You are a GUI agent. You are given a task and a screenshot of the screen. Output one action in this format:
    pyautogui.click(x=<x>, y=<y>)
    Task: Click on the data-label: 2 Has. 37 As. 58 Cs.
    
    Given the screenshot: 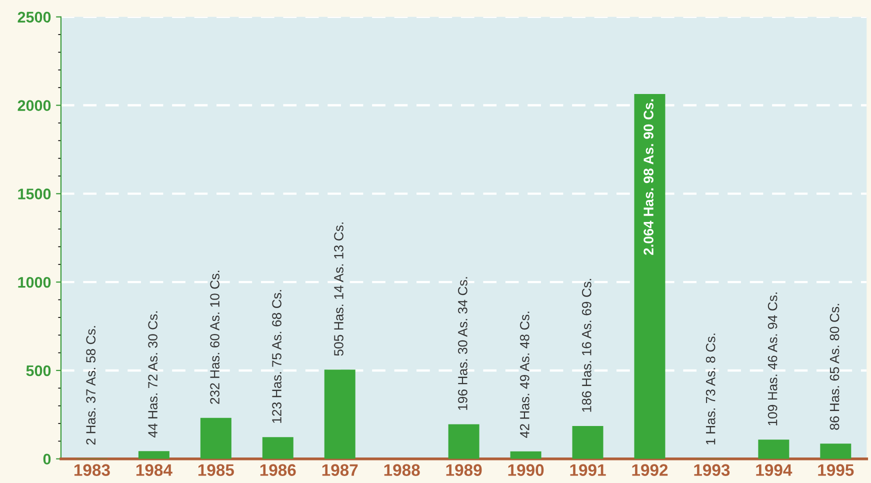 What is the action you would take?
    pyautogui.click(x=91, y=385)
    